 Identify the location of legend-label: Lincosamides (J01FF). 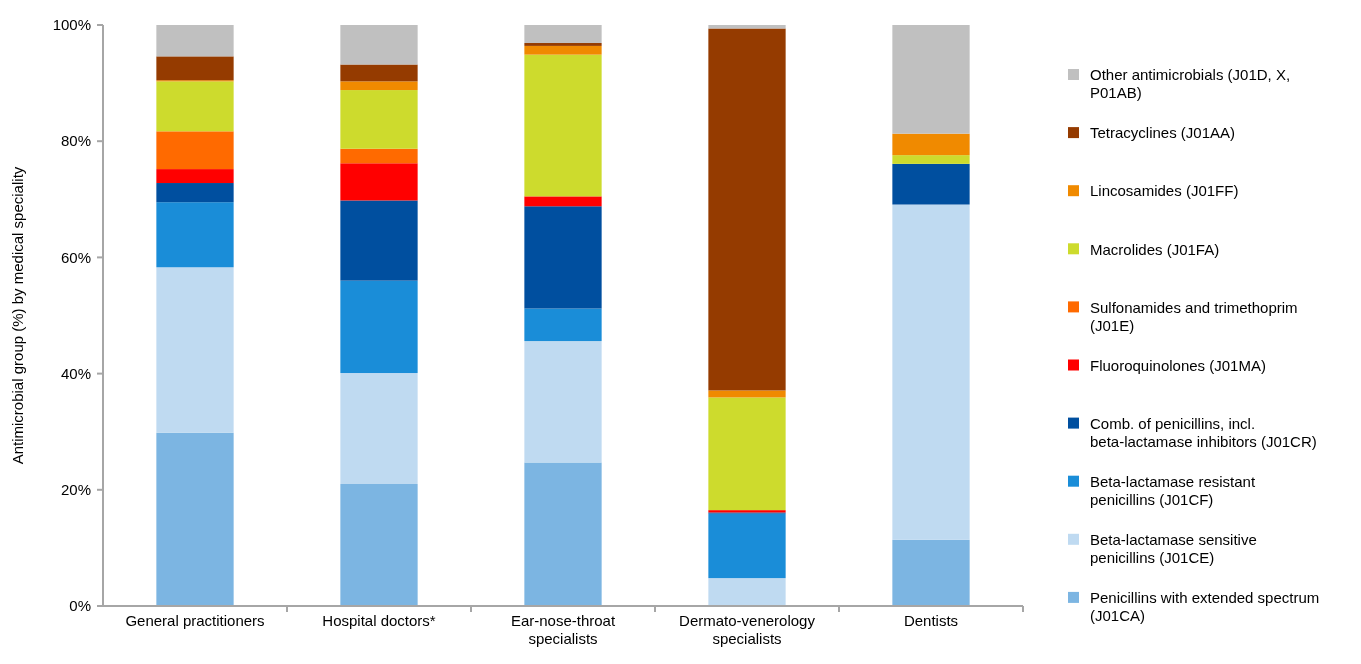
(1164, 191).